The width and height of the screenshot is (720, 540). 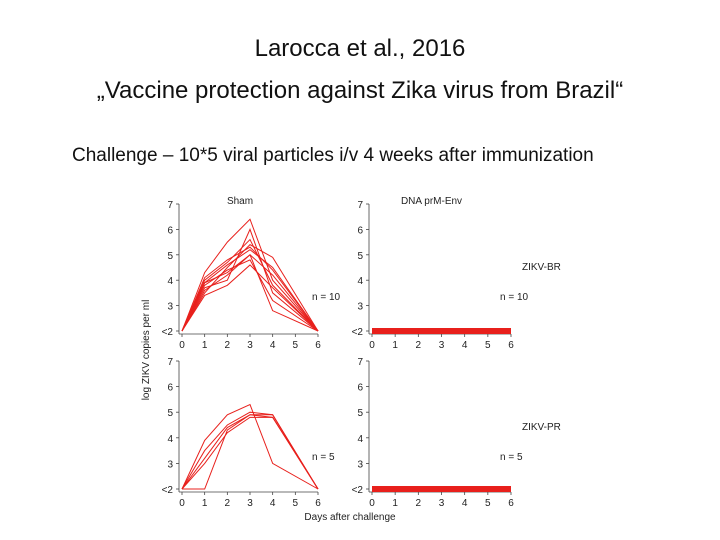 What do you see at coordinates (146, 350) in the screenshot?
I see `y-axis-label: log ZIKV copies per ml` at bounding box center [146, 350].